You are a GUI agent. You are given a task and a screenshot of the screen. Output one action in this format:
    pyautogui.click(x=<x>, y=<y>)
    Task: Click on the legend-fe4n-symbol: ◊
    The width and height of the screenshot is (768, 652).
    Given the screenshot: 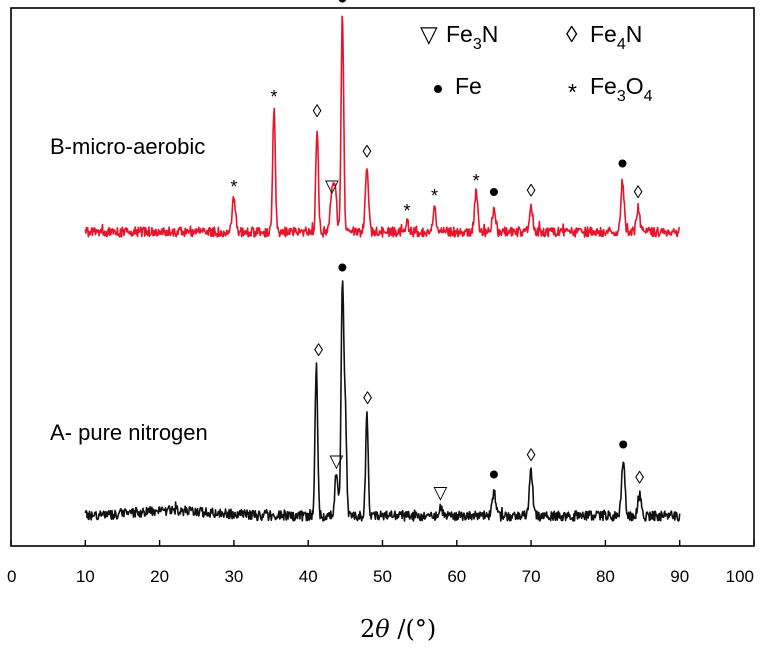 What is the action you would take?
    pyautogui.click(x=572, y=34)
    